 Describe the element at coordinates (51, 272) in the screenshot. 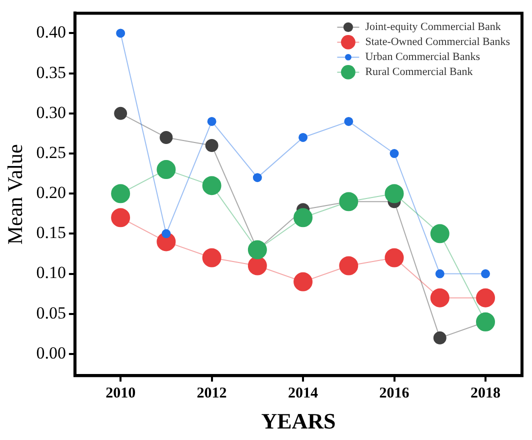

I see `y-tick-label: 0.10` at that location.